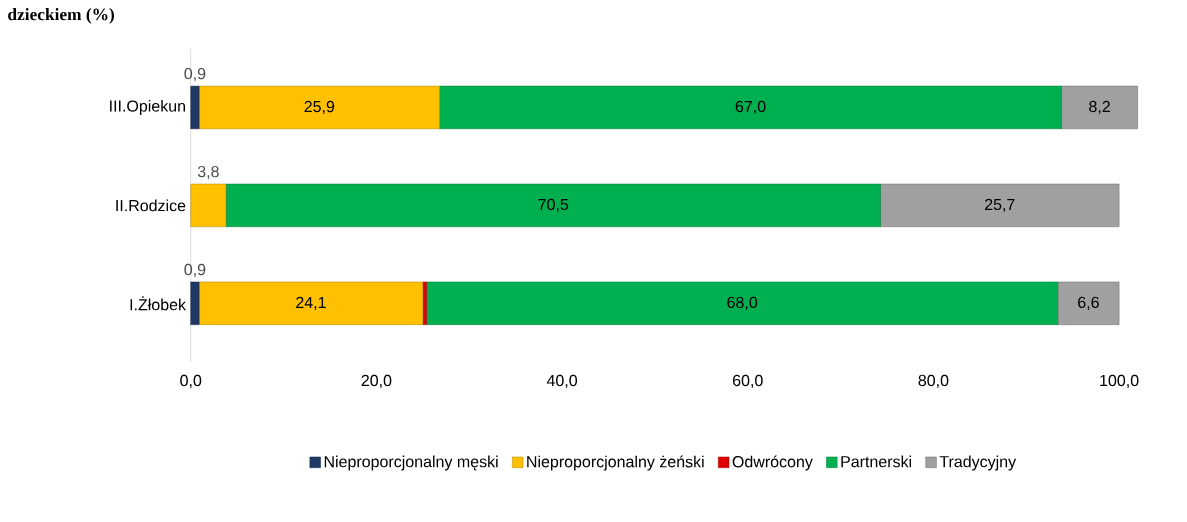 The height and width of the screenshot is (522, 1187). I want to click on data-label: 68,0, so click(742, 303).